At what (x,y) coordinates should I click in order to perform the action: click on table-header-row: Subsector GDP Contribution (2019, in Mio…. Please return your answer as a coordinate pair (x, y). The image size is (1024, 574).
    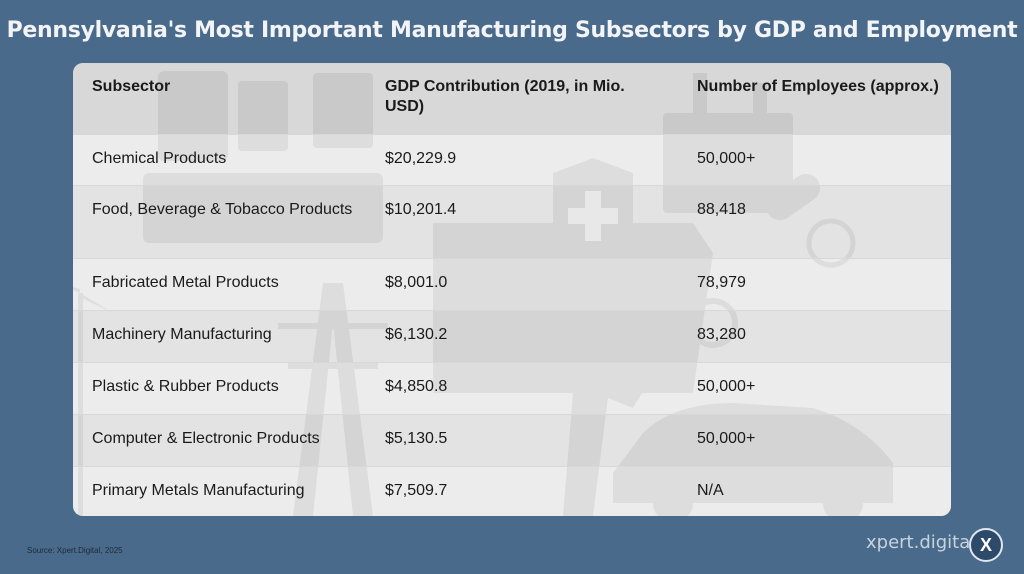
    Looking at the image, I should click on (512, 98).